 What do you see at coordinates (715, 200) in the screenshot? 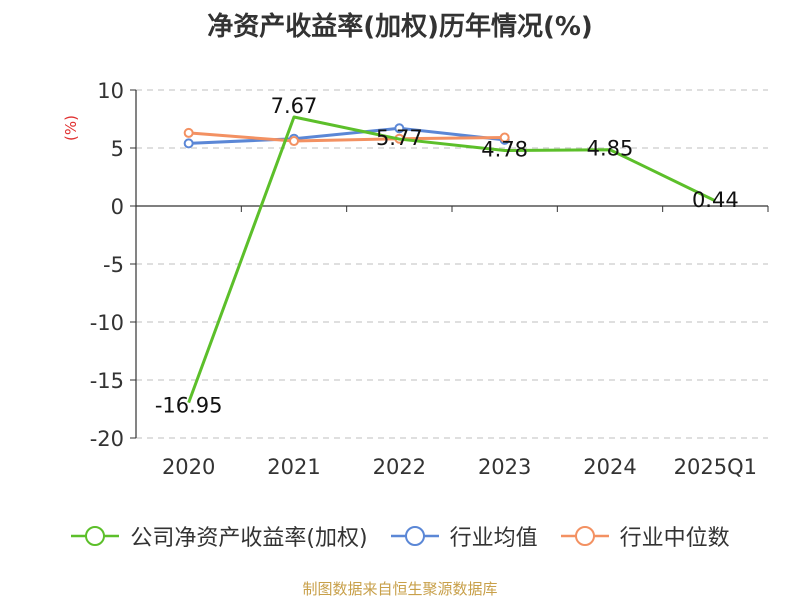
I see `data-label: 0.44` at bounding box center [715, 200].